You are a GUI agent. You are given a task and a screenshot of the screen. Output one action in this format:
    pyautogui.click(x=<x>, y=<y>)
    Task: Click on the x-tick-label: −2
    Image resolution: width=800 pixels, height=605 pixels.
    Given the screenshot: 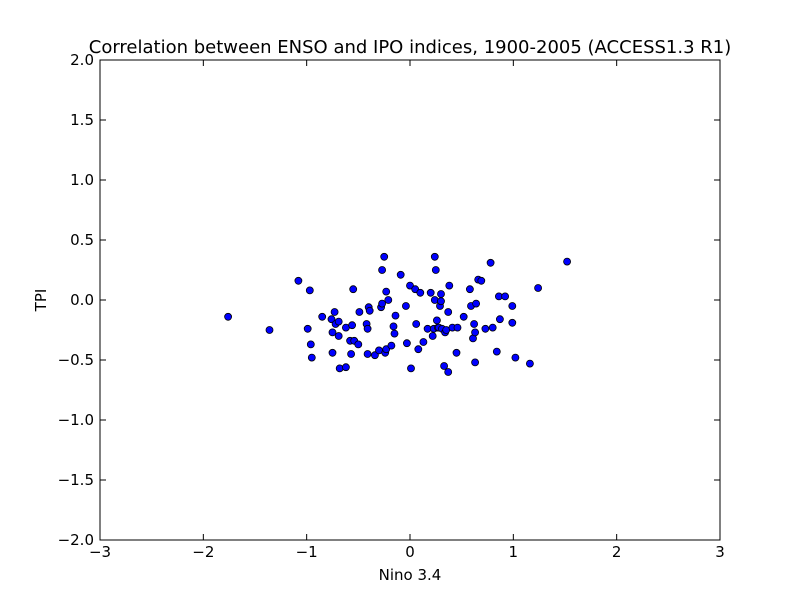 What is the action you would take?
    pyautogui.click(x=203, y=552)
    